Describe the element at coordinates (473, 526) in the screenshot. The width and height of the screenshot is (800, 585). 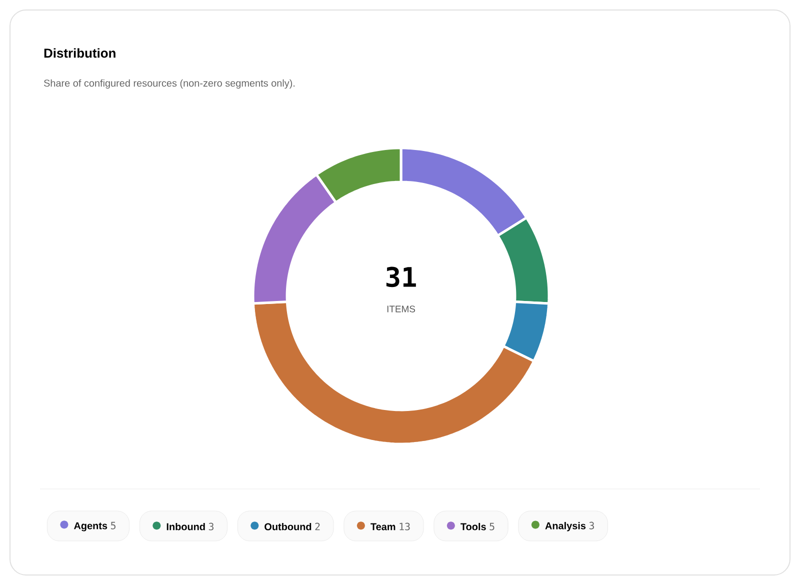
I see `legend-label: Tools` at that location.